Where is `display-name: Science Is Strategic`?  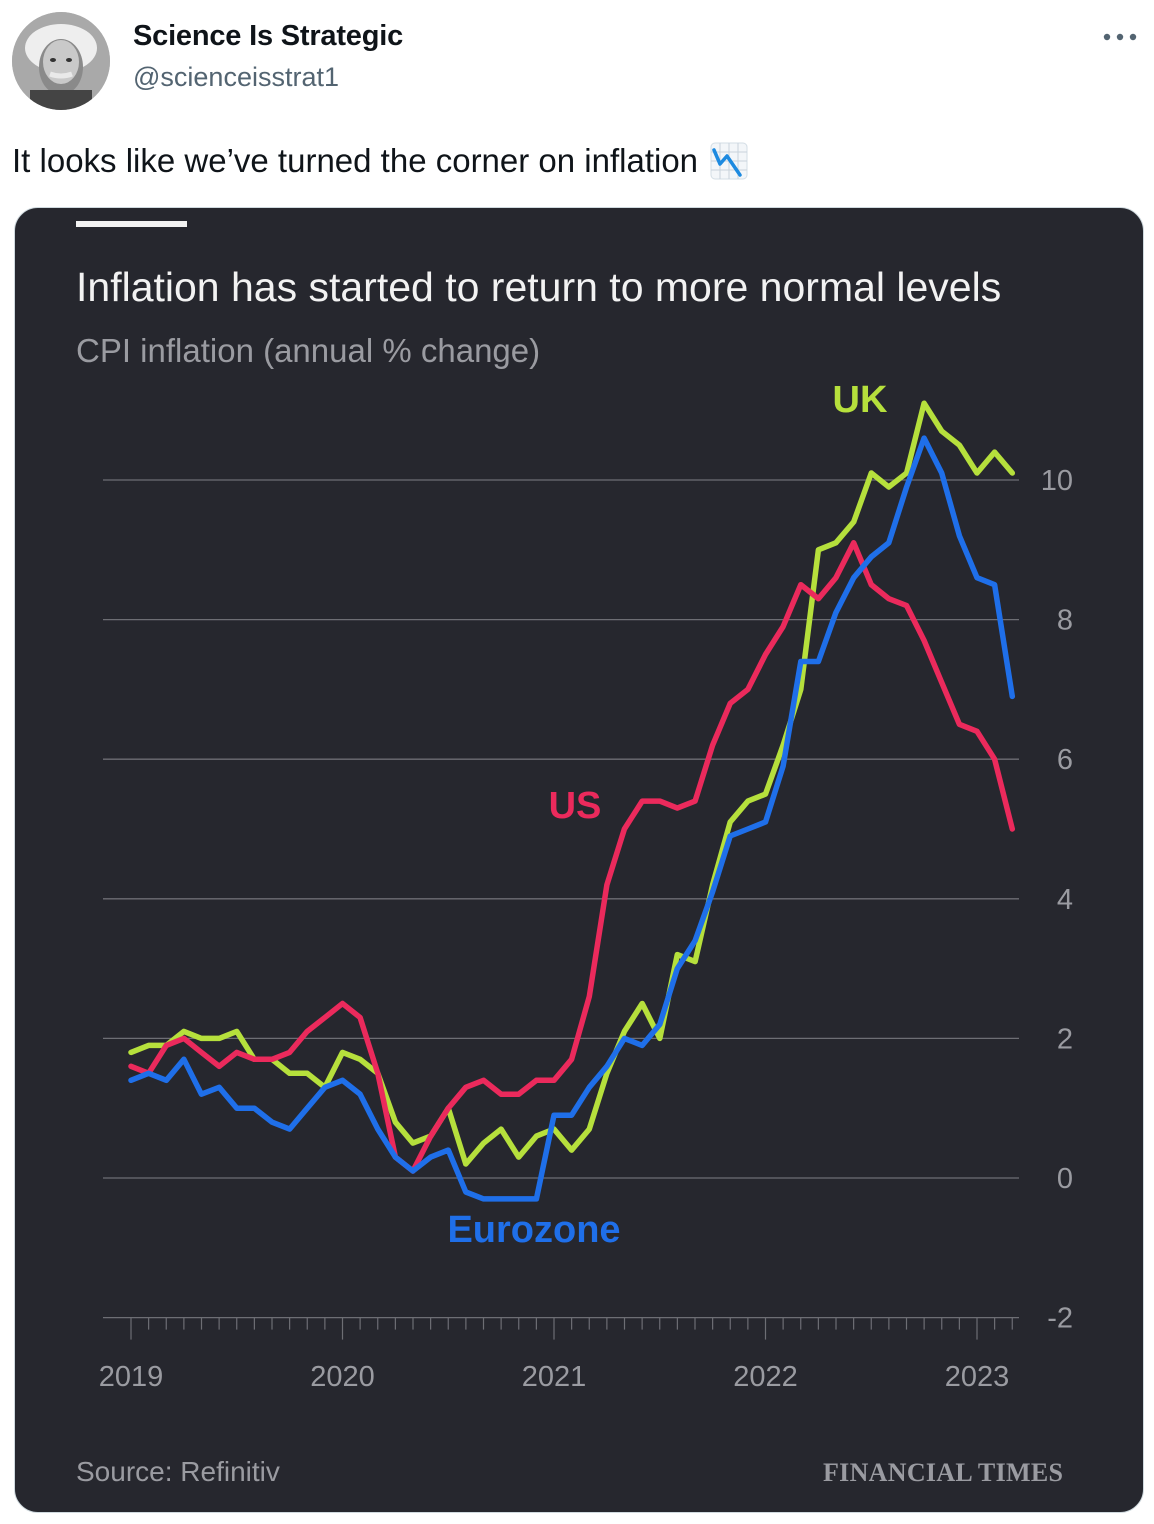
display-name: Science Is Strategic is located at coordinates (268, 36).